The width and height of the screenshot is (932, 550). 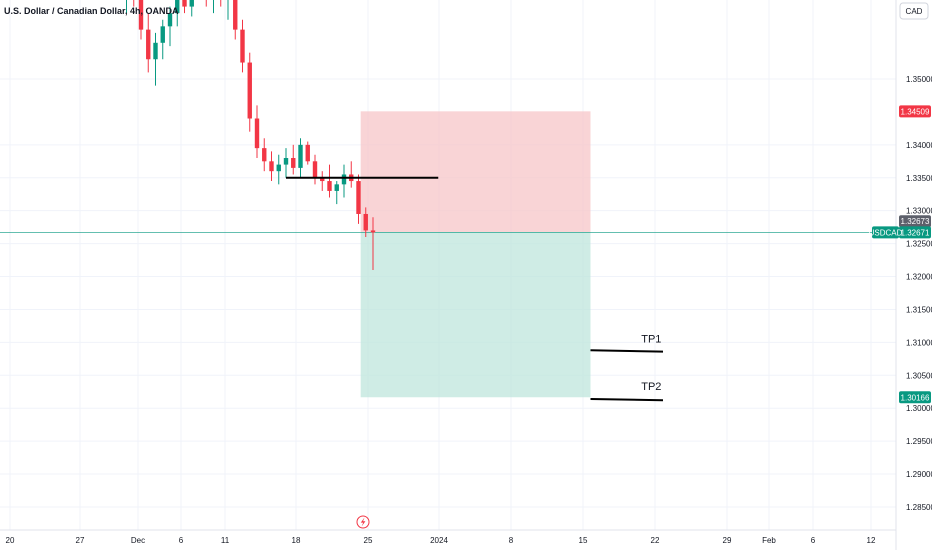 What do you see at coordinates (919, 277) in the screenshot?
I see `y-tick-label: 1.32000` at bounding box center [919, 277].